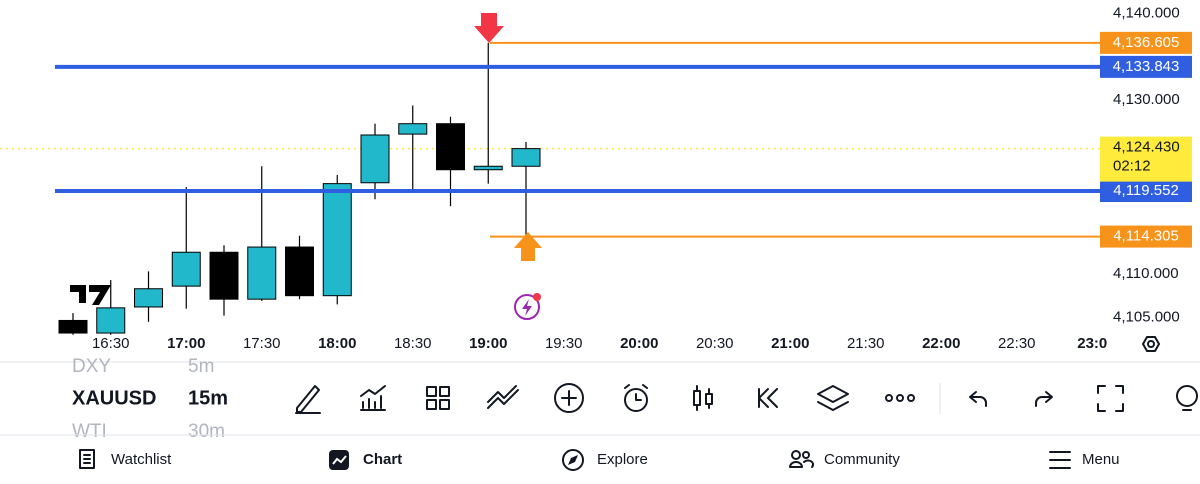 This screenshot has width=1200, height=484. What do you see at coordinates (978, 399) in the screenshot?
I see `undo` at bounding box center [978, 399].